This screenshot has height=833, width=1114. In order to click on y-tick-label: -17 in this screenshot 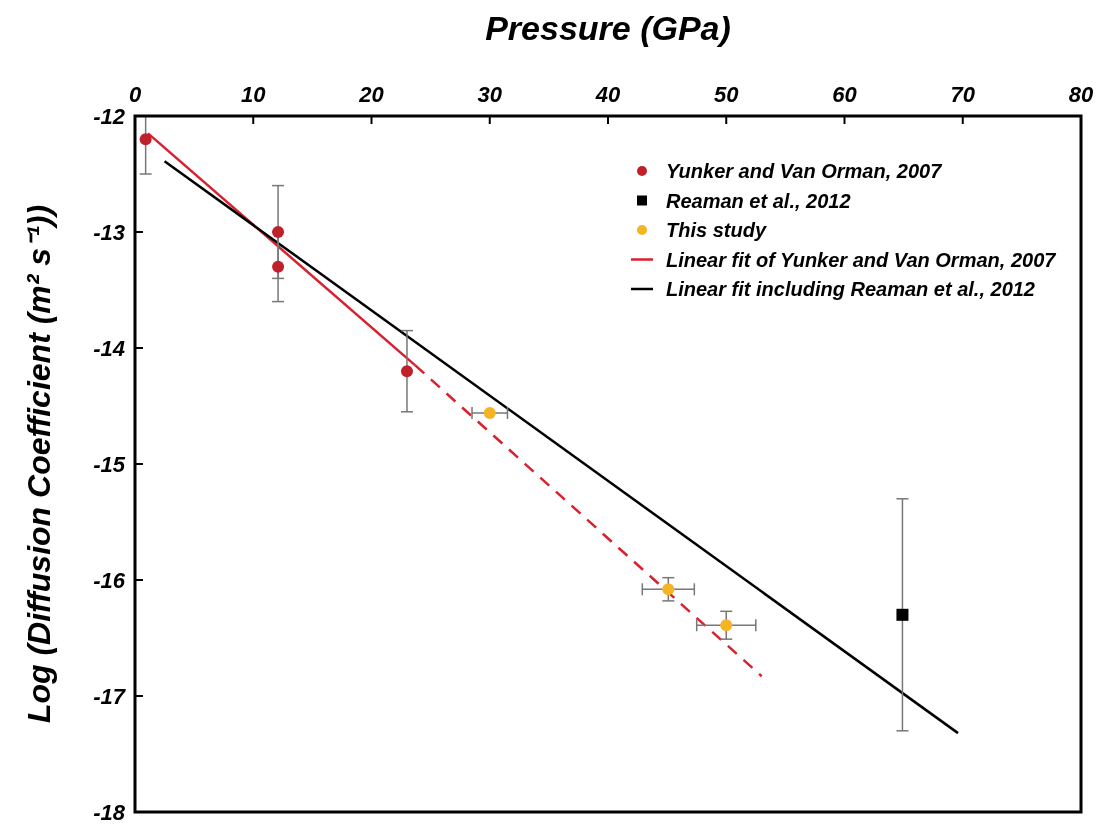, I will do `click(110, 696)`.